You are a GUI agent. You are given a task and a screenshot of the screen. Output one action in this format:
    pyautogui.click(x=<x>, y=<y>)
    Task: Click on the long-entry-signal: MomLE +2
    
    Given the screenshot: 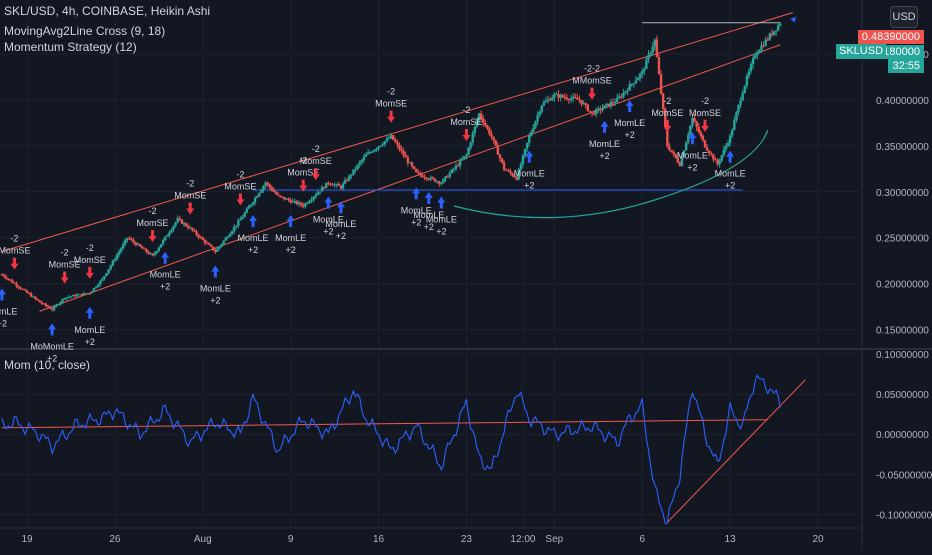 What is the action you would take?
    pyautogui.click(x=165, y=271)
    